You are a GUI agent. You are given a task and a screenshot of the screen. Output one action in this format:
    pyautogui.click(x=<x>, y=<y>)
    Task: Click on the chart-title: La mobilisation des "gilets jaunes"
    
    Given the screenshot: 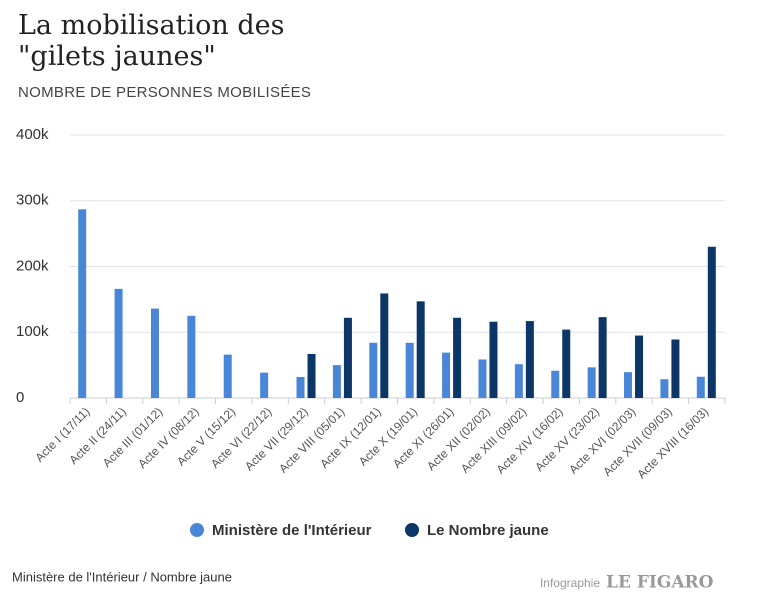 What is the action you would take?
    pyautogui.click(x=151, y=41)
    